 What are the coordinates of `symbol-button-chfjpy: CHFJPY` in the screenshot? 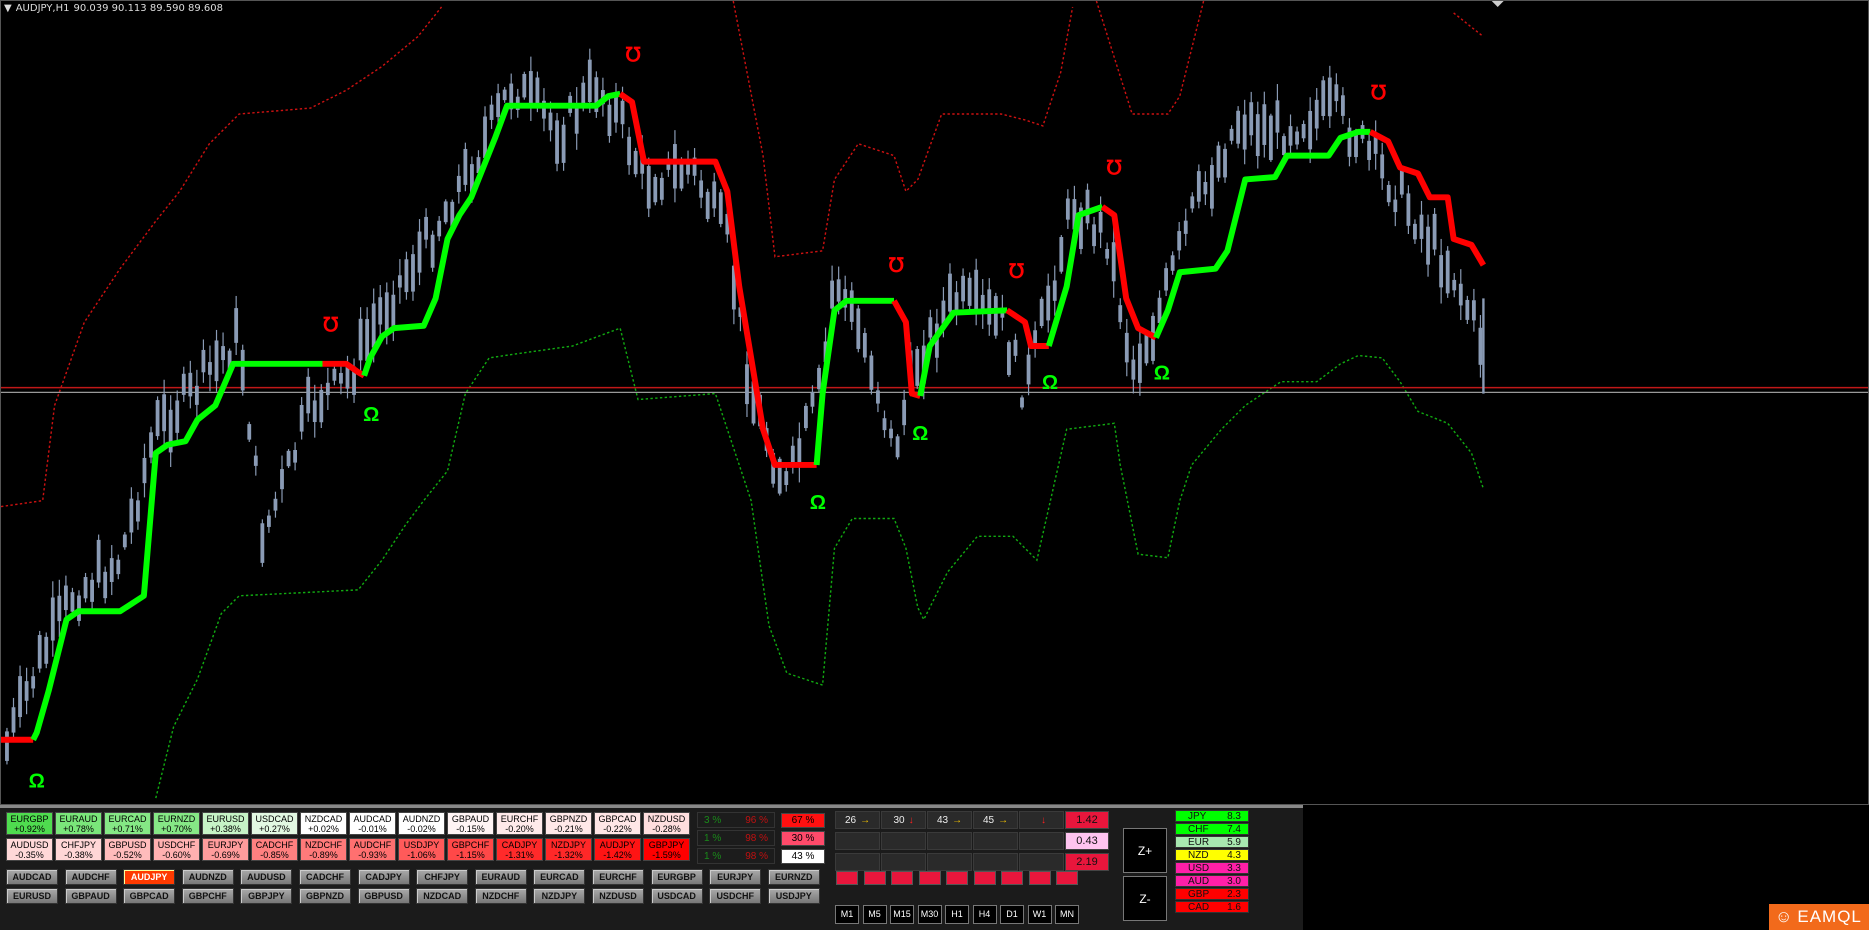 It's located at (442, 877).